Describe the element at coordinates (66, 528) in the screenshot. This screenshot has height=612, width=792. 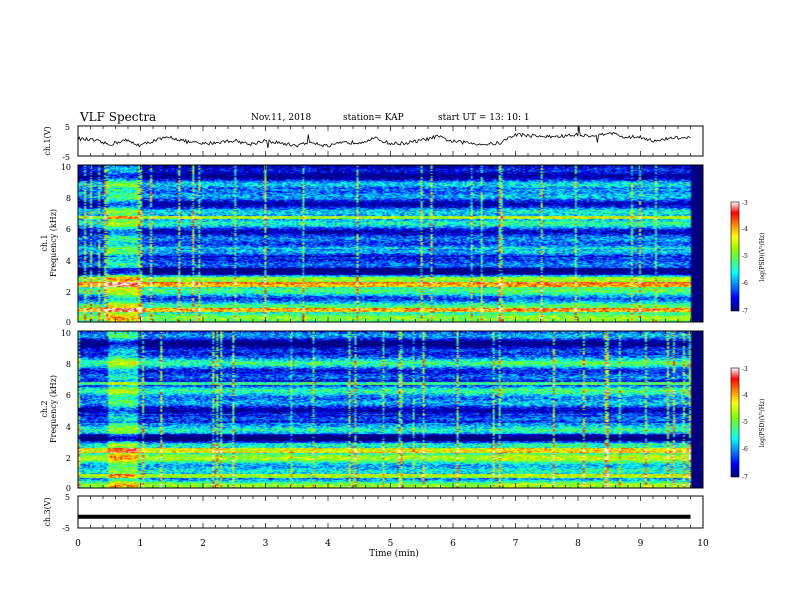
I see `ch3-ytick-bottom: -5` at that location.